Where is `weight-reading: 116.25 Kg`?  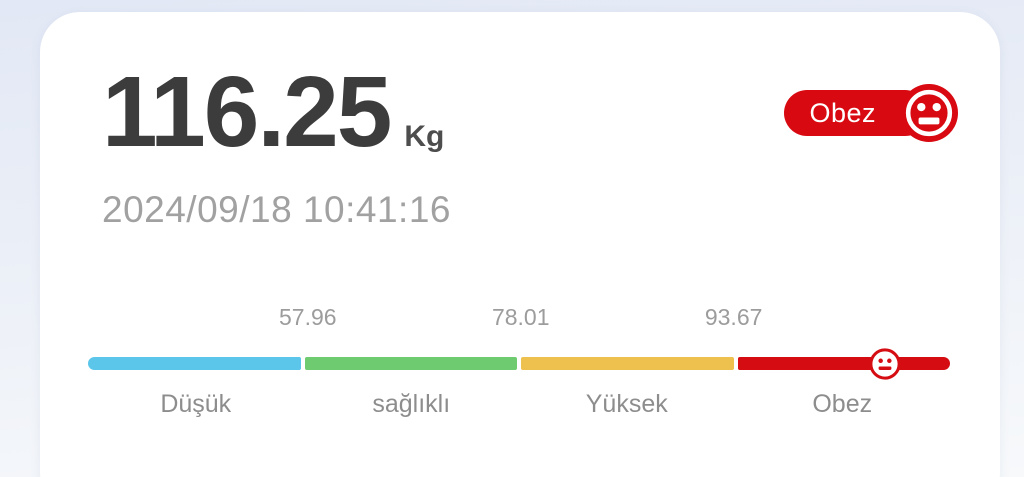
weight-reading: 116.25 Kg is located at coordinates (273, 112).